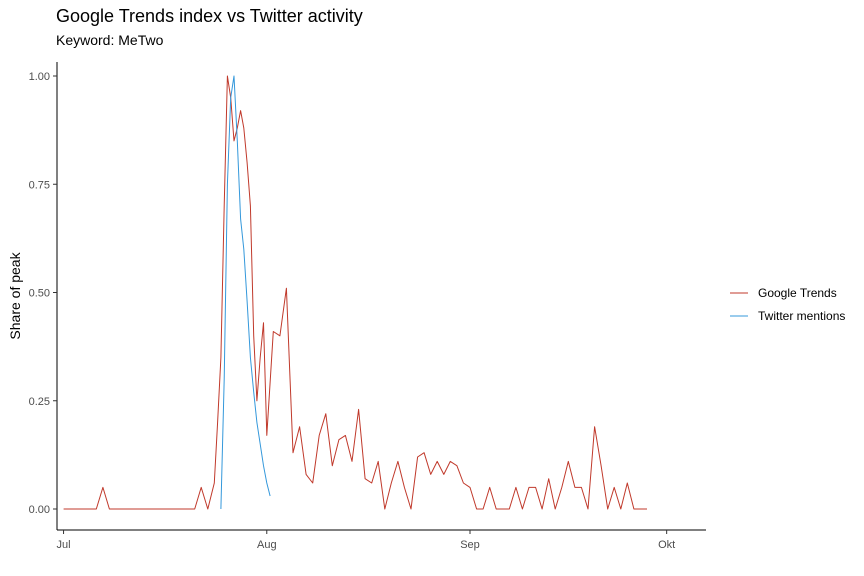  What do you see at coordinates (39, 294) in the screenshot?
I see `y-tick-label: 0.50` at bounding box center [39, 294].